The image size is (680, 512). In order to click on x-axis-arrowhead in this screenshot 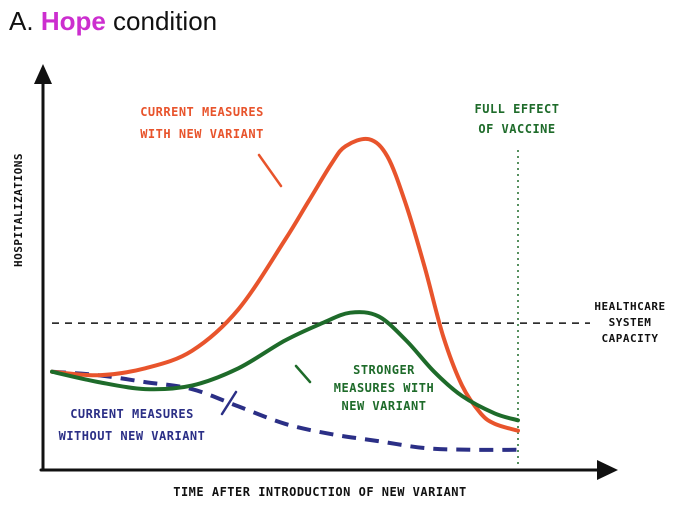, I will do `click(607, 470)`.